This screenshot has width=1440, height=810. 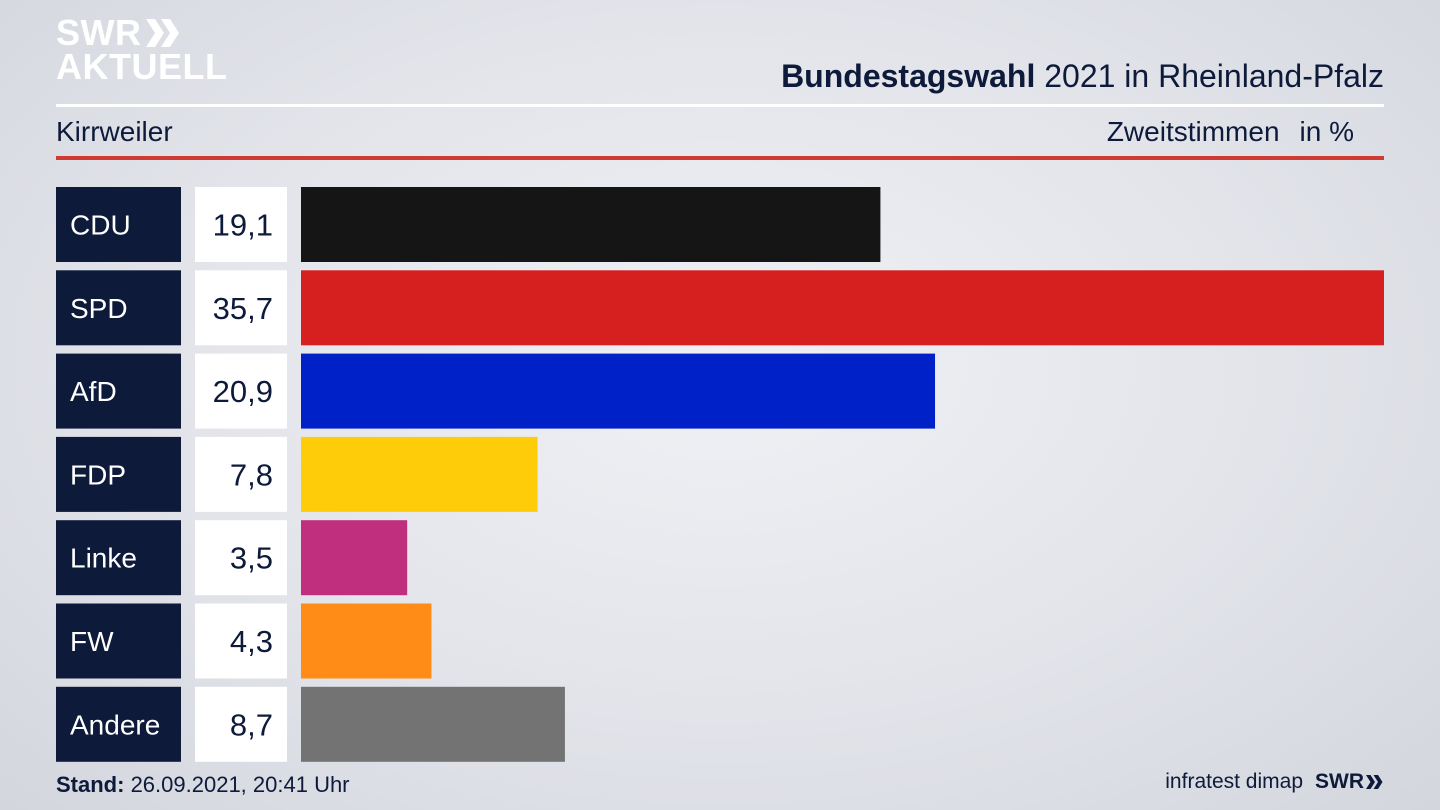 I want to click on party-label: Linke, so click(x=103, y=558).